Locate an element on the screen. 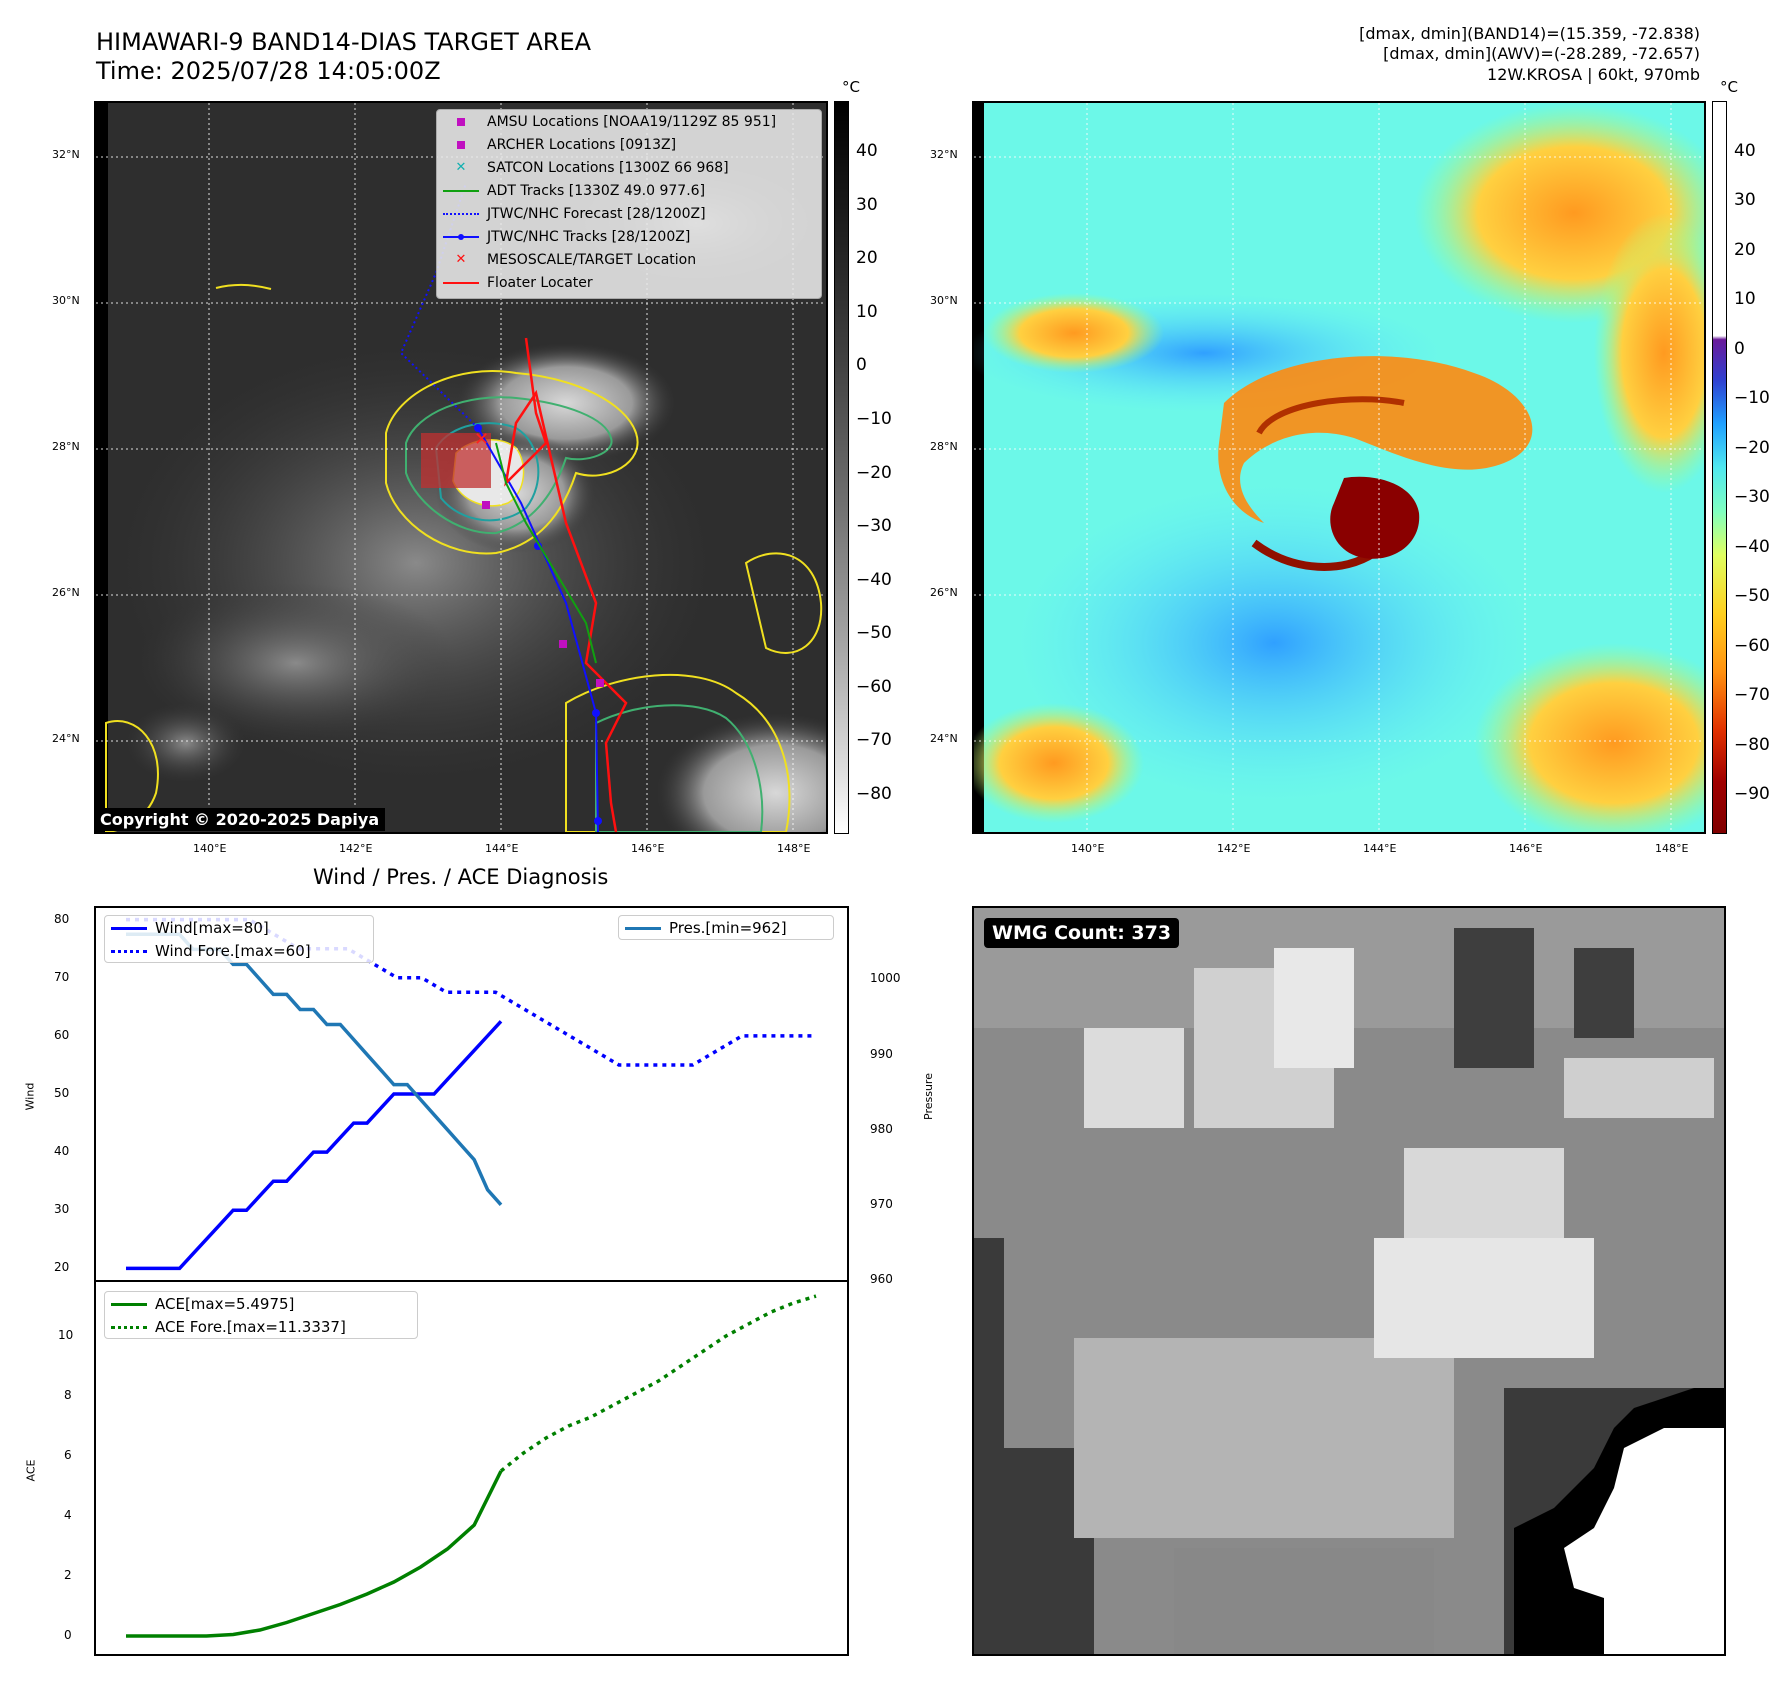 This screenshot has height=1690, width=1788. wind-ytick: 50 is located at coordinates (62, 1093).